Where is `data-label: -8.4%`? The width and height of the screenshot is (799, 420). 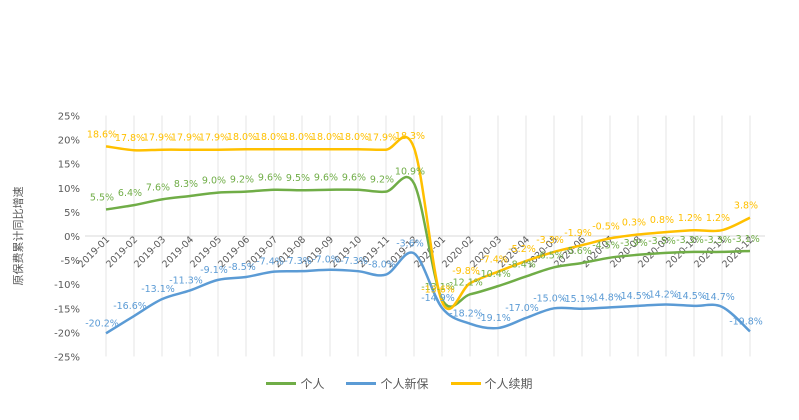
data-label: -8.4% is located at coordinates (522, 264).